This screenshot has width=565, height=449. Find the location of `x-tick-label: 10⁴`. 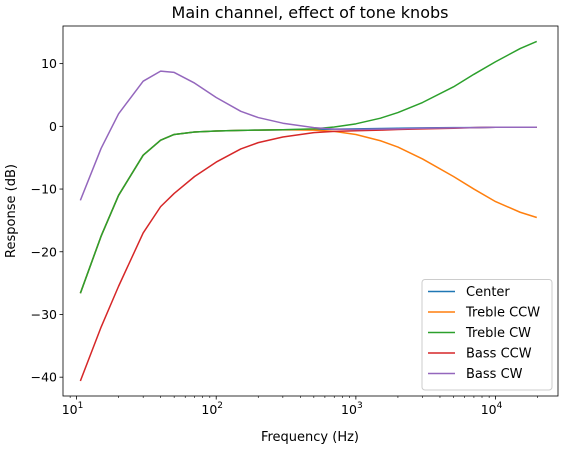

x-tick-label: 10⁴ is located at coordinates (492, 409).